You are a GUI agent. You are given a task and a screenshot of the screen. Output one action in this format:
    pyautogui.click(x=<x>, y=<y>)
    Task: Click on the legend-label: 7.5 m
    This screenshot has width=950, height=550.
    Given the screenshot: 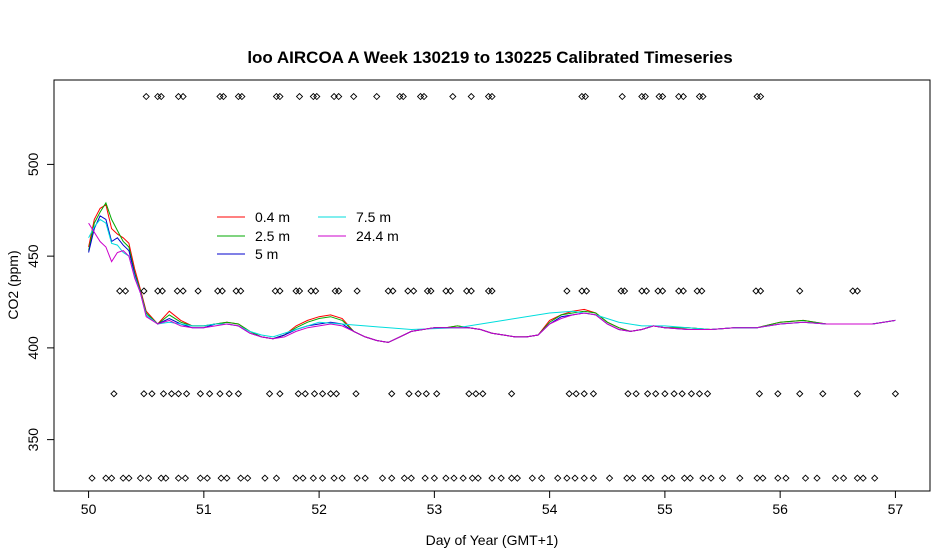 What is the action you would take?
    pyautogui.click(x=373, y=217)
    